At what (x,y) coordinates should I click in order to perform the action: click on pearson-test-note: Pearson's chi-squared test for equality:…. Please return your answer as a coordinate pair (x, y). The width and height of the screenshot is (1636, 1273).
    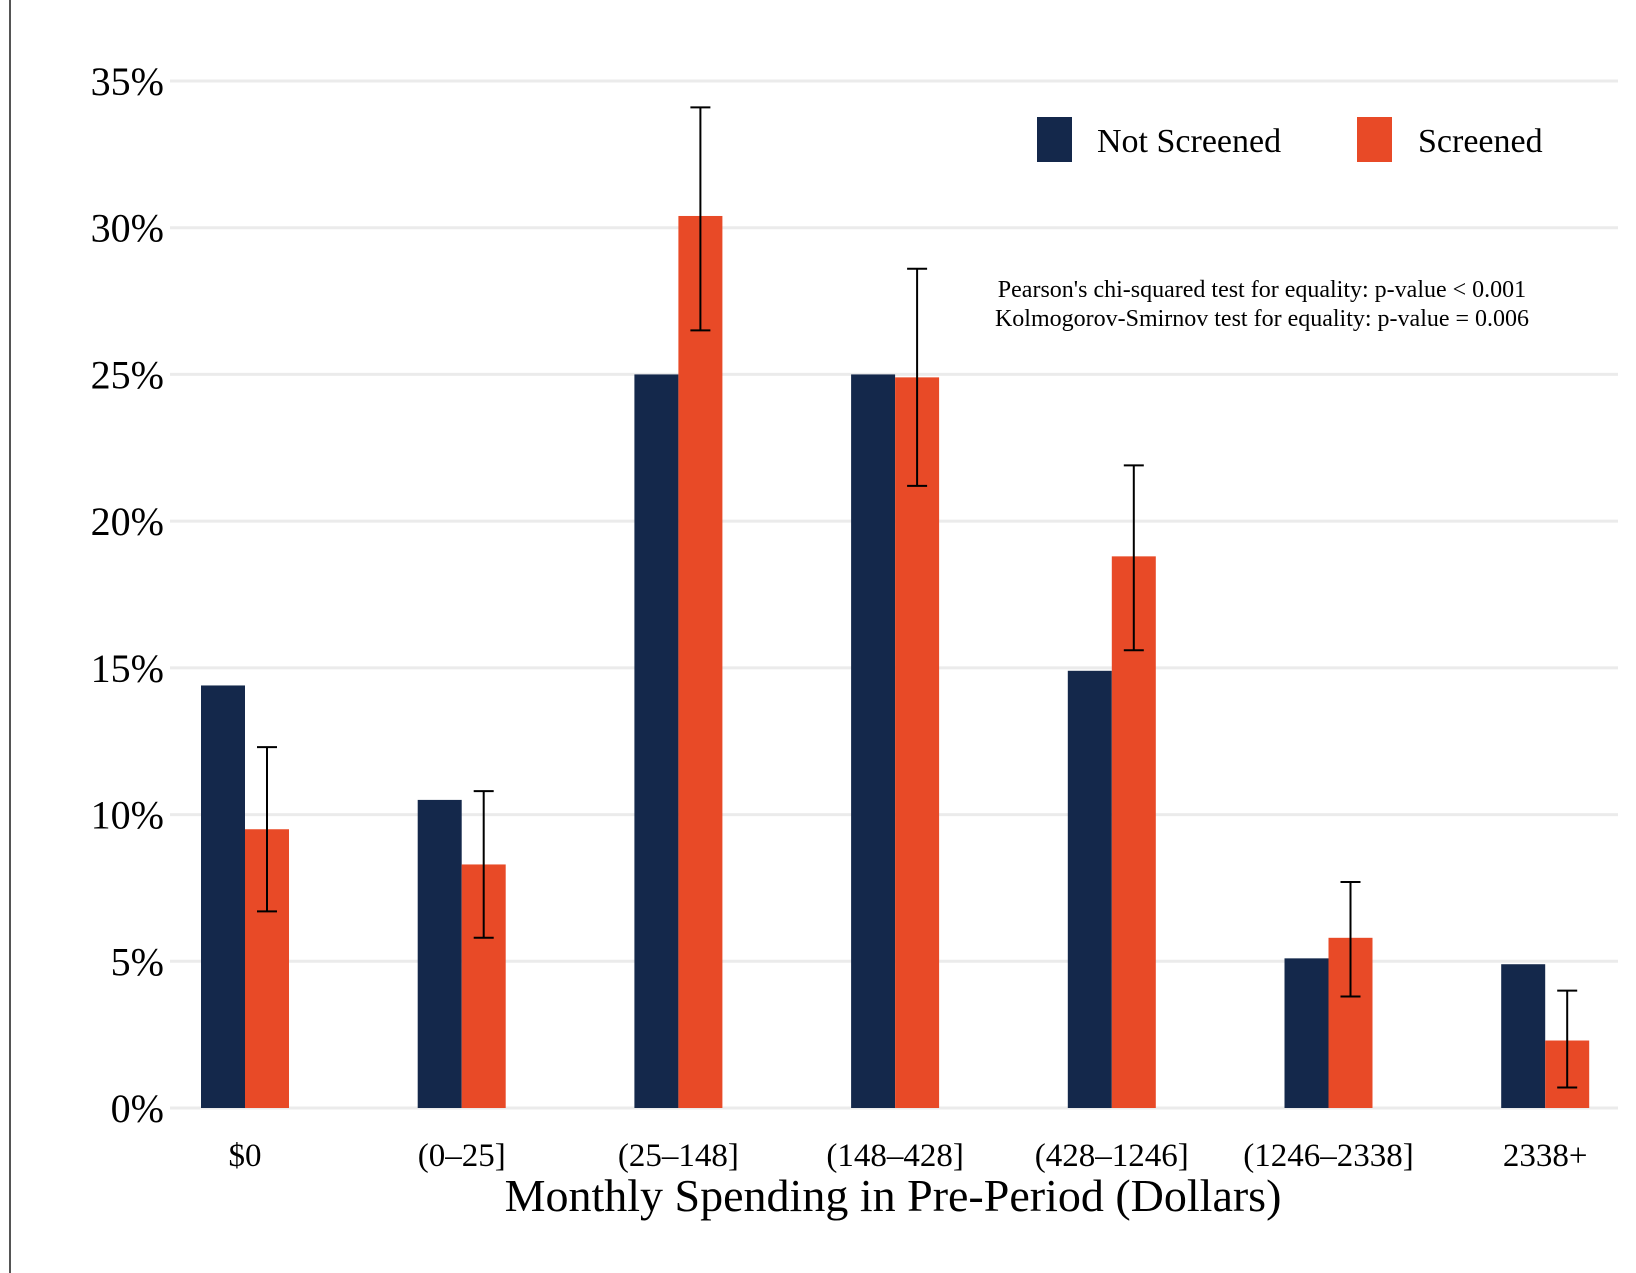
    Looking at the image, I should click on (1262, 290).